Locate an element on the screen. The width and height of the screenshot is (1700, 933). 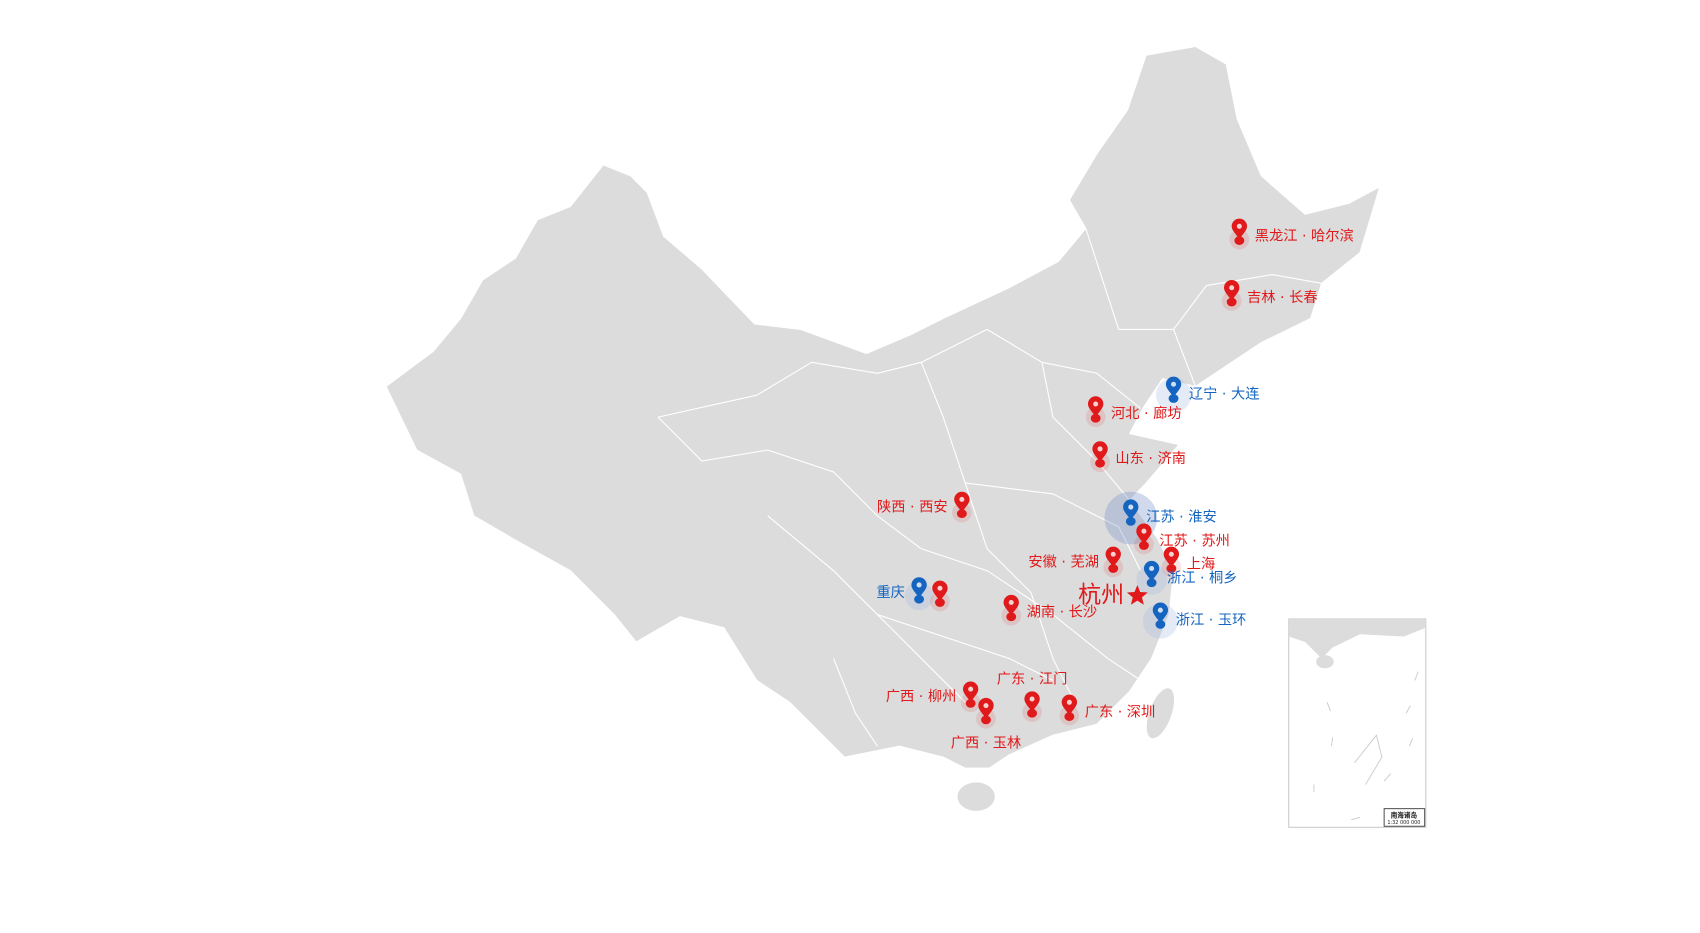
marker-red: 广西 · 玉林 is located at coordinates (986, 724).